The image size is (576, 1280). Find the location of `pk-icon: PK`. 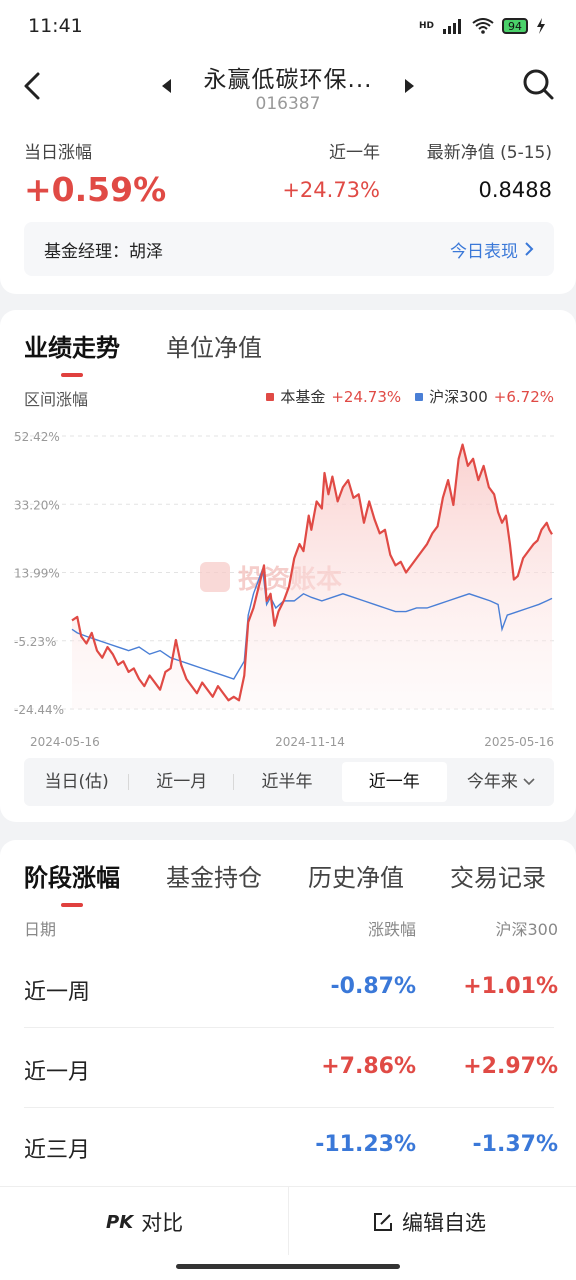

pk-icon: PK is located at coordinates (120, 1222).